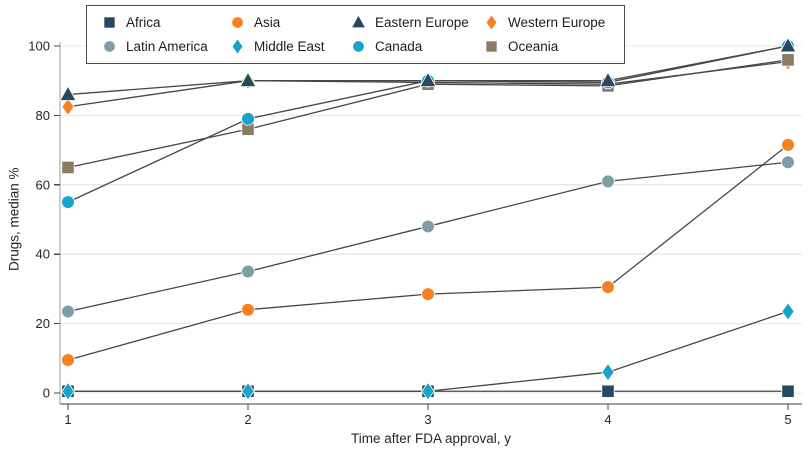 This screenshot has height=457, width=810. I want to click on legend-item-africa: Africa, so click(165, 22).